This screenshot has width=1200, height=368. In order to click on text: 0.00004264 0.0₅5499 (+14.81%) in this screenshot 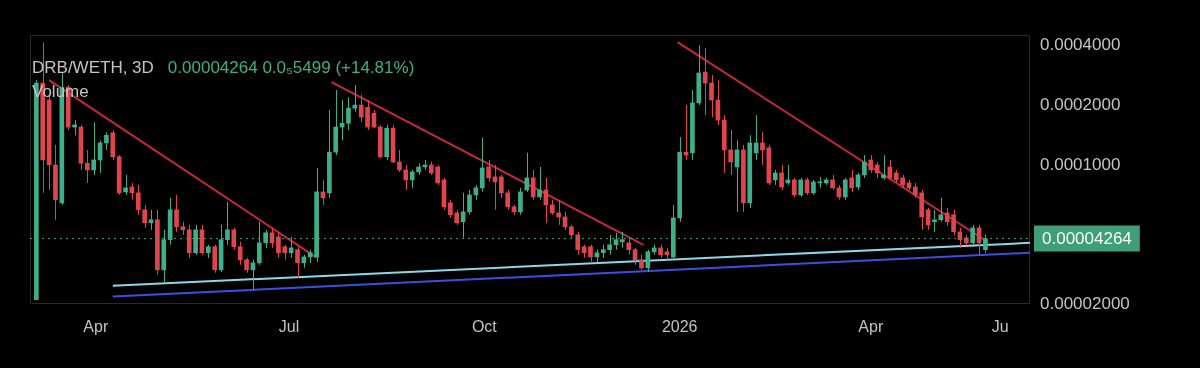, I will do `click(291, 67)`.